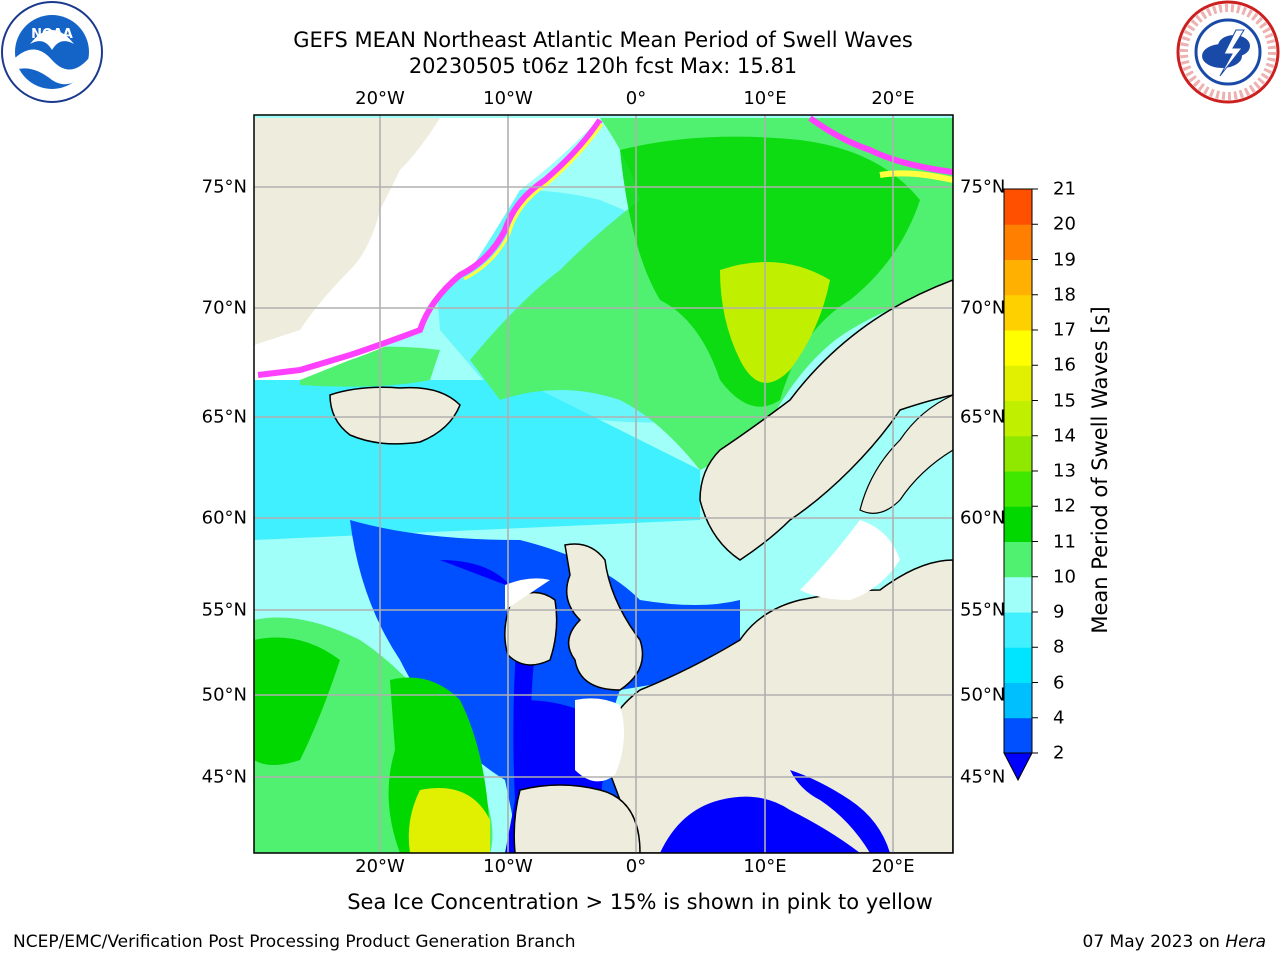 Image resolution: width=1280 pixels, height=960 pixels. Describe the element at coordinates (527, 594) in the screenshot. I see `nodata-ireland-west` at that location.